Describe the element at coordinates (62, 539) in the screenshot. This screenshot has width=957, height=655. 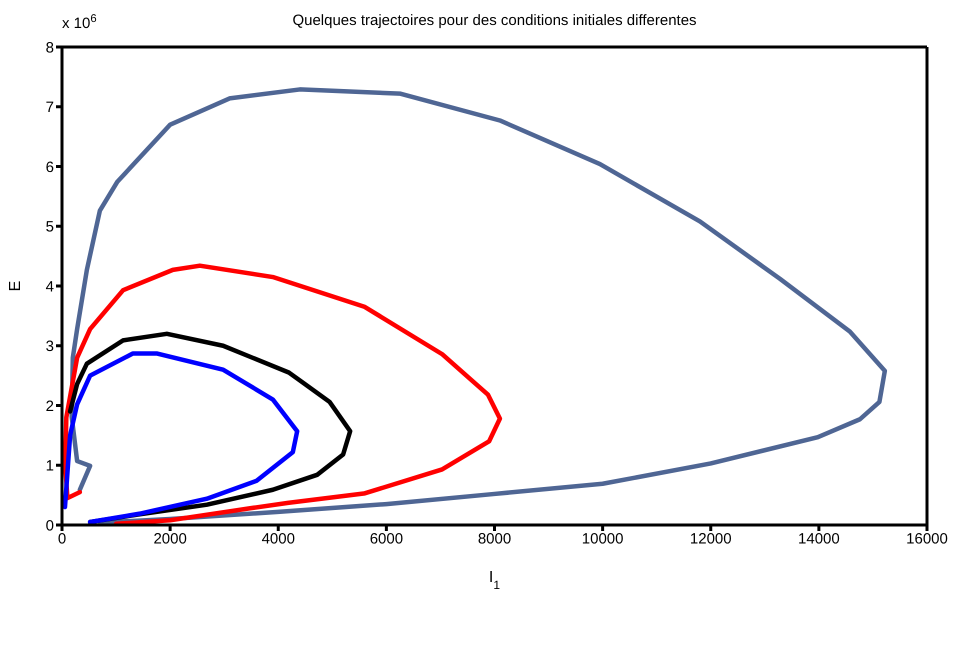
I see `x-tick-label: 0` at that location.